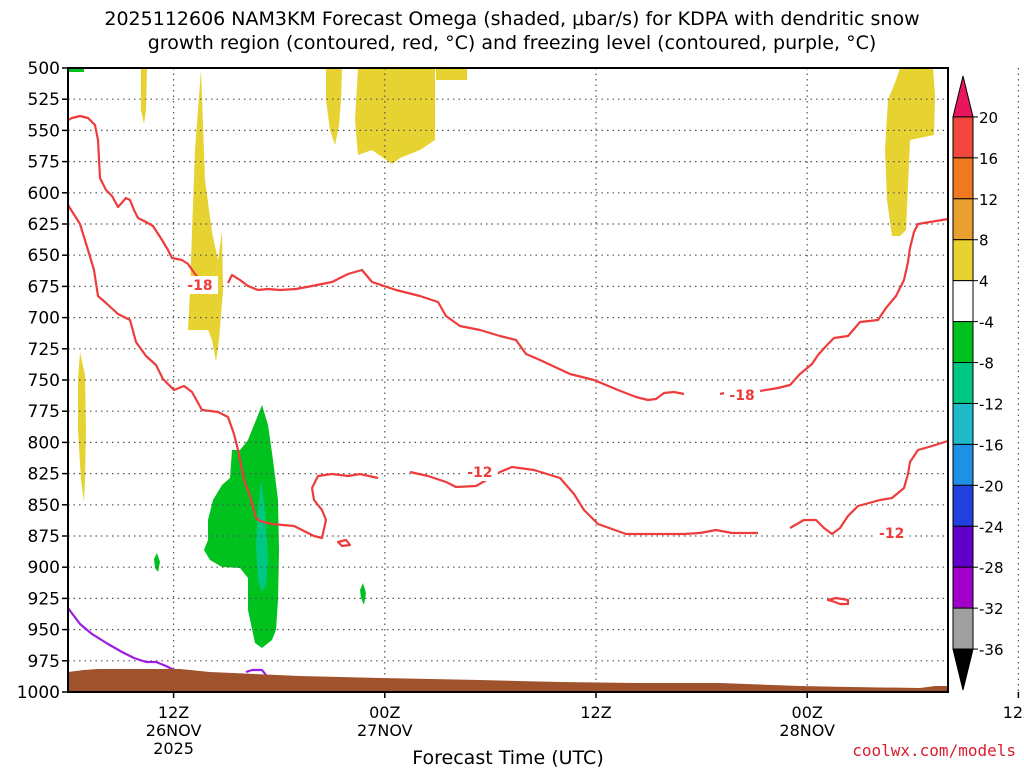  I want to click on y-tick-label: 950, so click(44, 631).